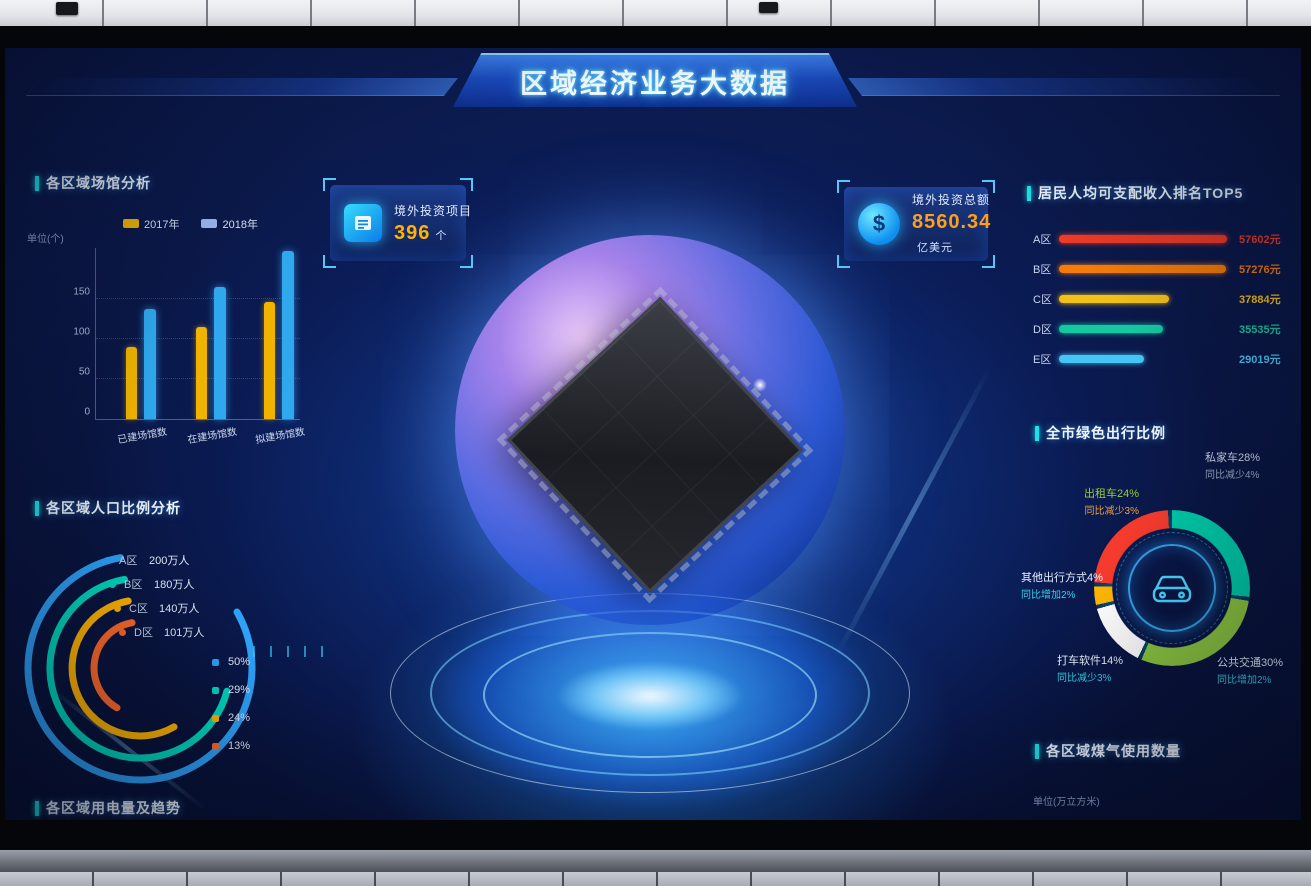 This screenshot has height=886, width=1311. I want to click on population-legend-3: 24%, so click(231, 718).